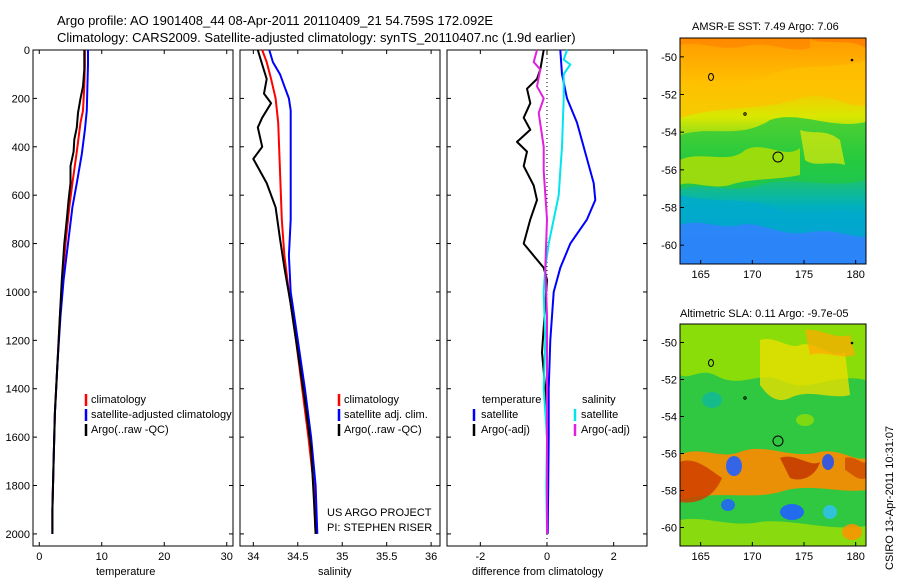 The height and width of the screenshot is (580, 900). Describe the element at coordinates (614, 557) in the screenshot. I see `x-tick-label: 2` at that location.